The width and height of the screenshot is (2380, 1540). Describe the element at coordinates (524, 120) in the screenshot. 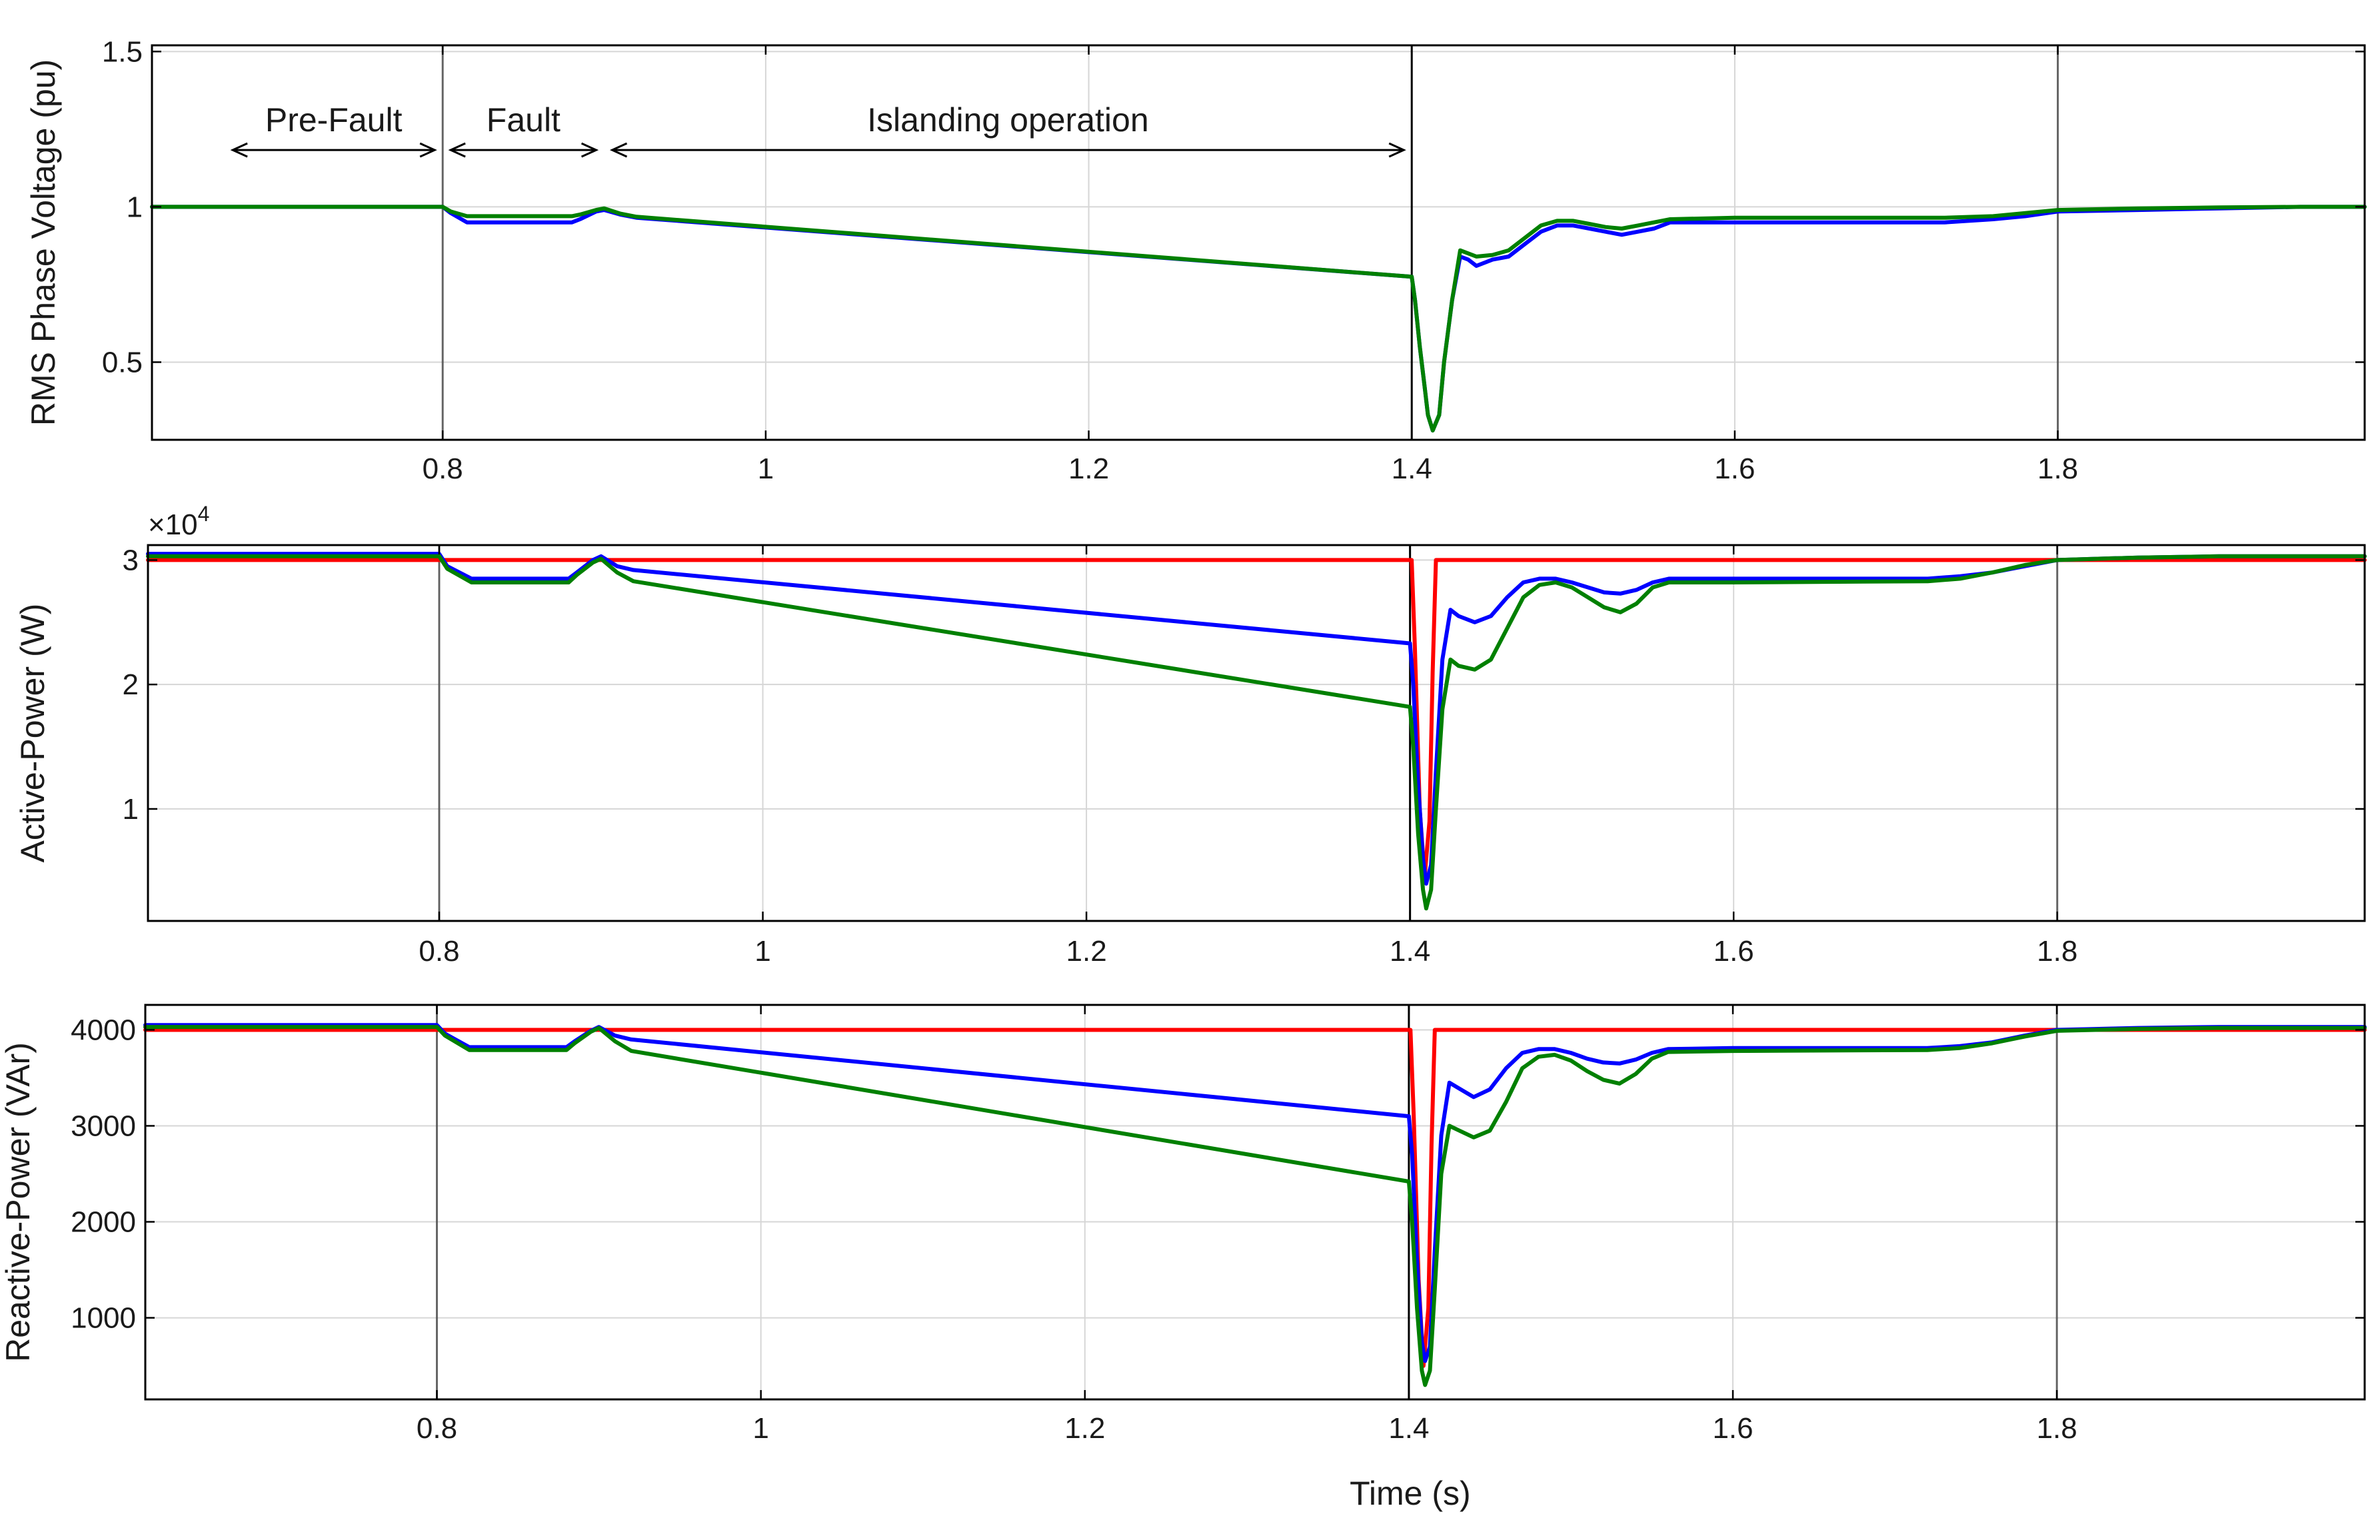

I see `annotation-label: Fault` at that location.